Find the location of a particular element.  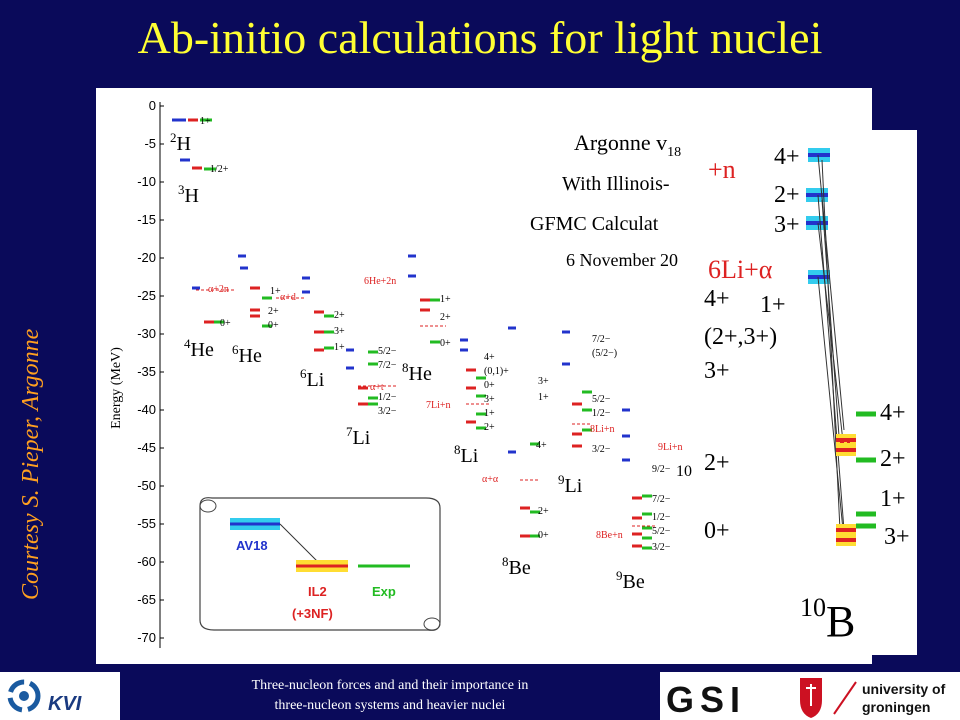

threshold-label: 7Li+n is located at coordinates (438, 405).